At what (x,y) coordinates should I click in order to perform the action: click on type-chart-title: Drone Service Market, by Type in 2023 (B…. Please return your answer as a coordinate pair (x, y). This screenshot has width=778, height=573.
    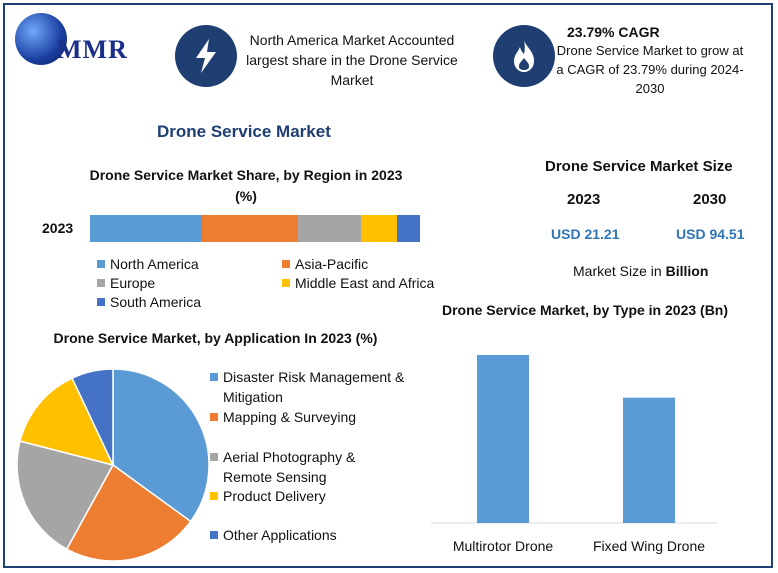
    Looking at the image, I should click on (585, 310).